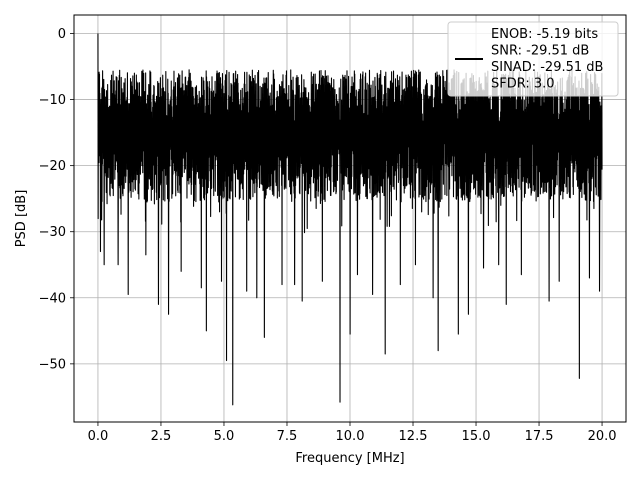 The width and height of the screenshot is (640, 480). Describe the element at coordinates (547, 67) in the screenshot. I see `legend-text-sinad: SINAD: -29.51 dB` at that location.